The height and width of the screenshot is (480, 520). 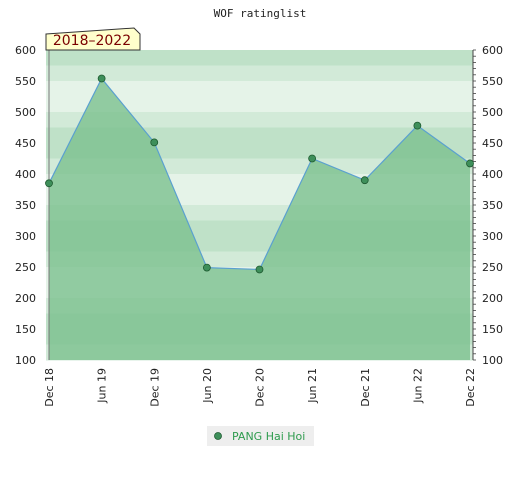 I want to click on legend-marker, so click(x=218, y=436).